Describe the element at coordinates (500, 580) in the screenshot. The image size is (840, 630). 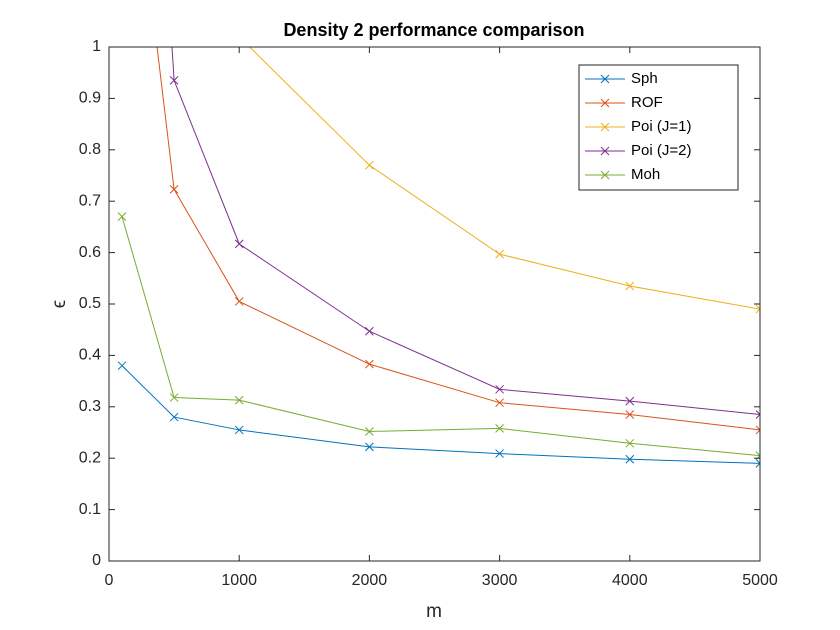
I see `x-tick-label: 3000` at that location.